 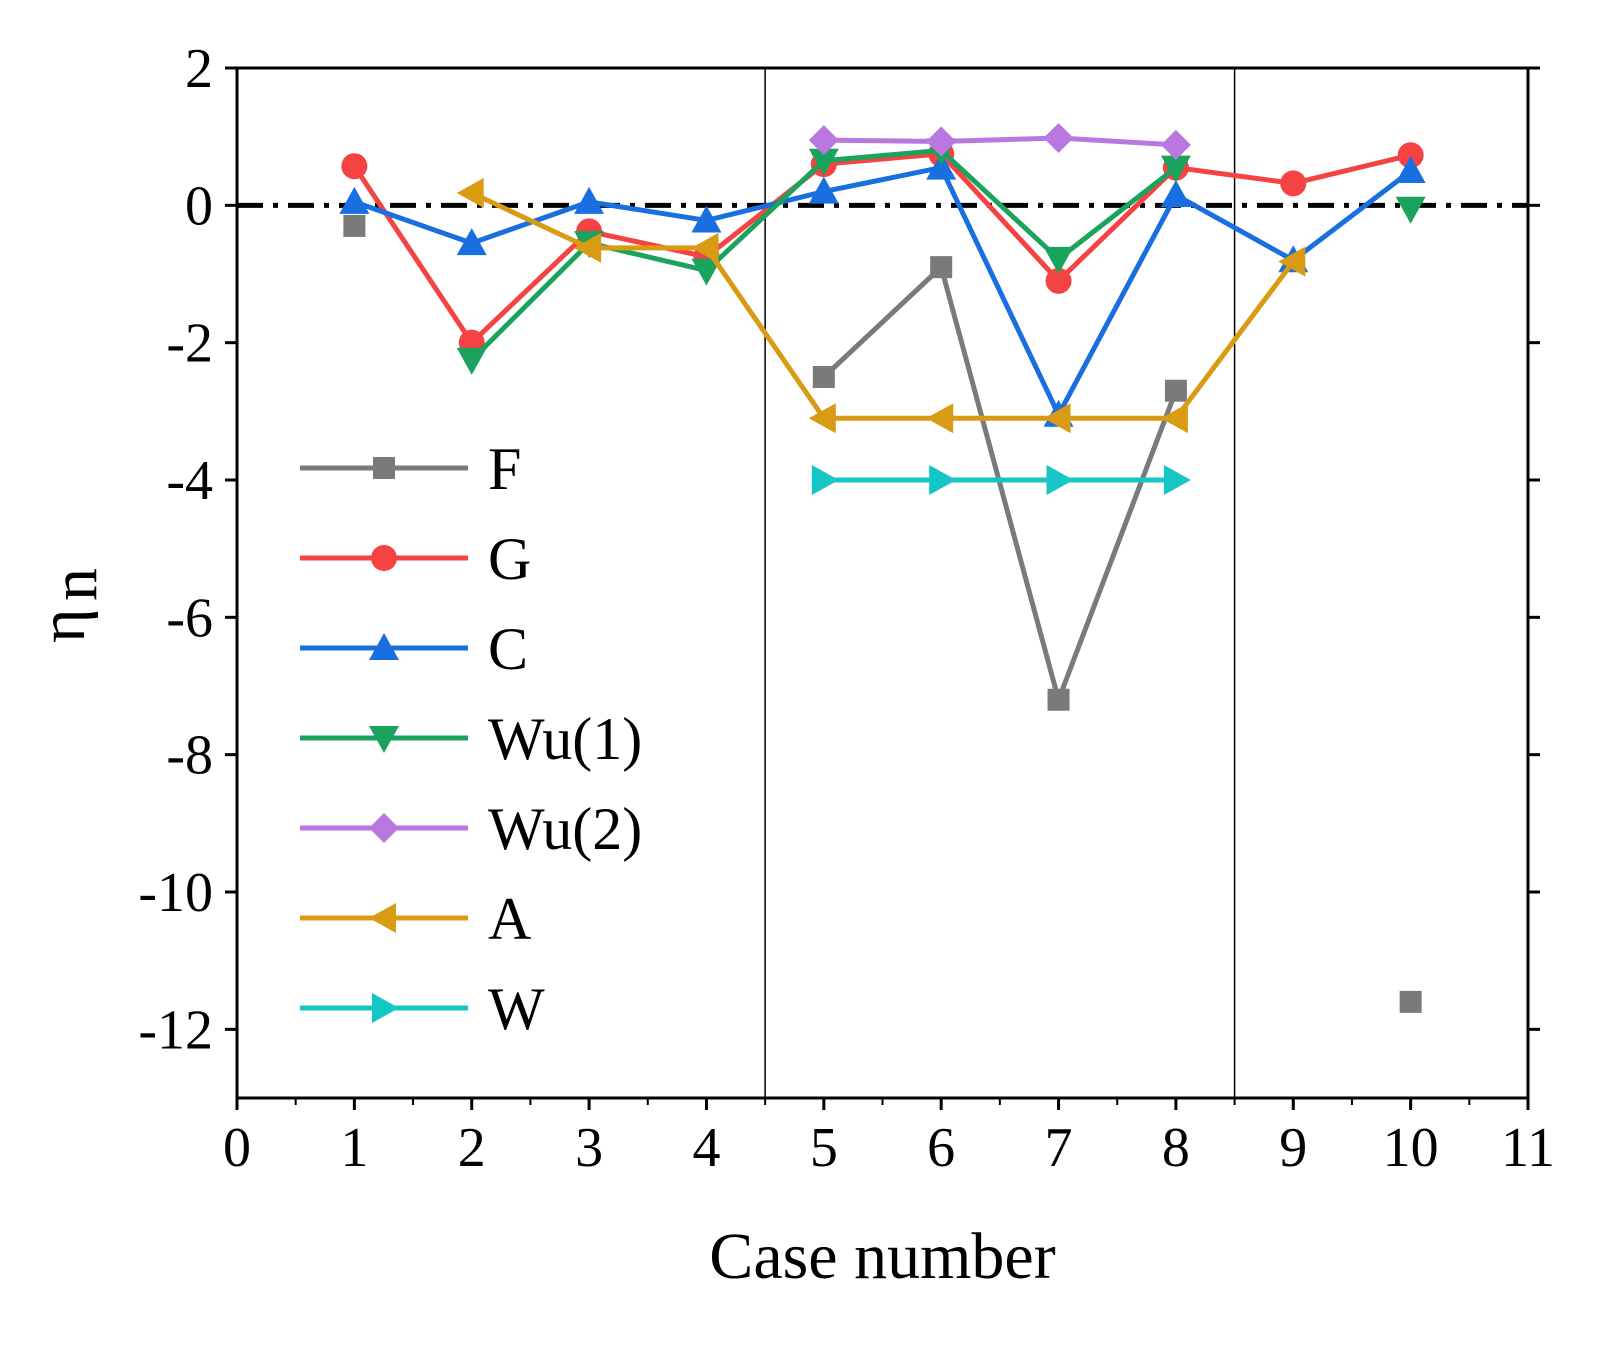 I want to click on y-tick-label--12: -12, so click(x=175, y=1030).